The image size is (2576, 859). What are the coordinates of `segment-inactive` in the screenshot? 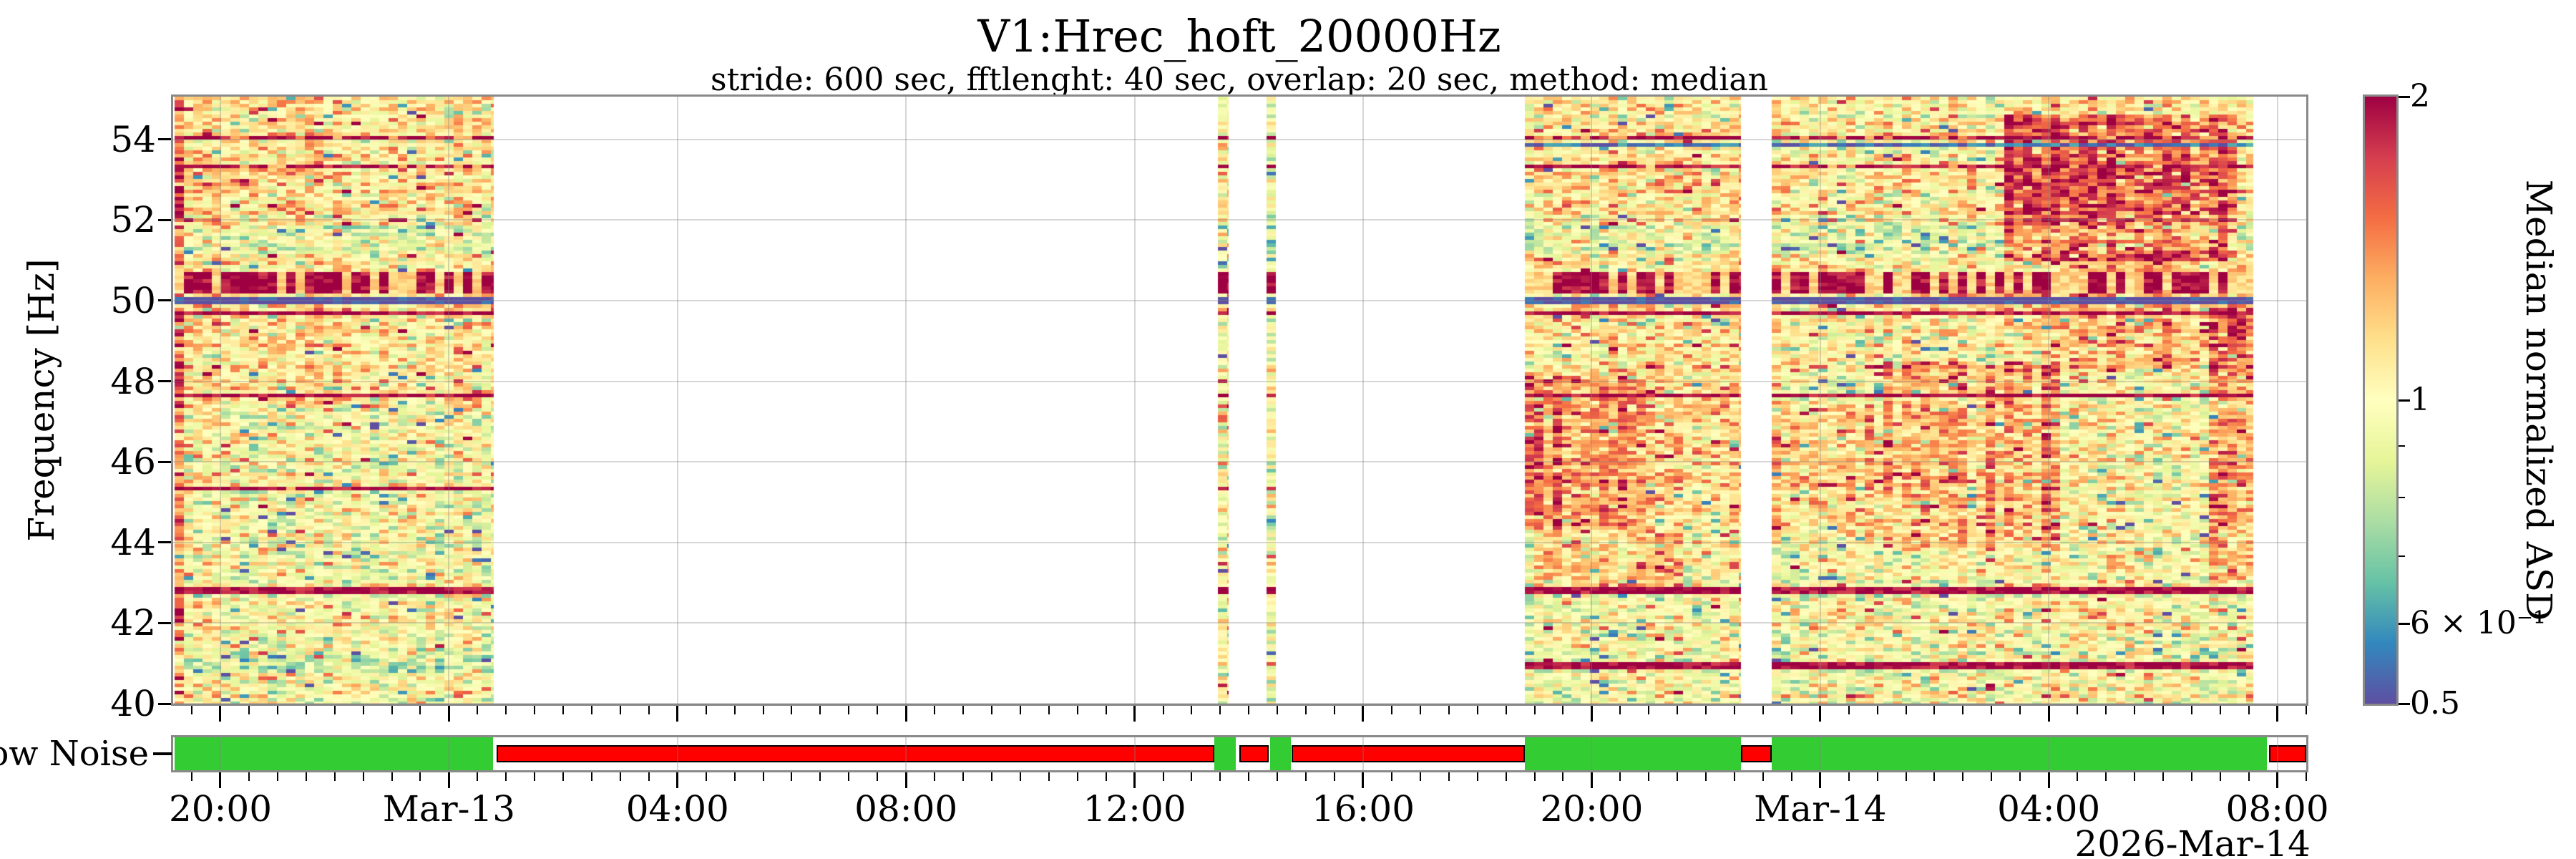 It's located at (1408, 753).